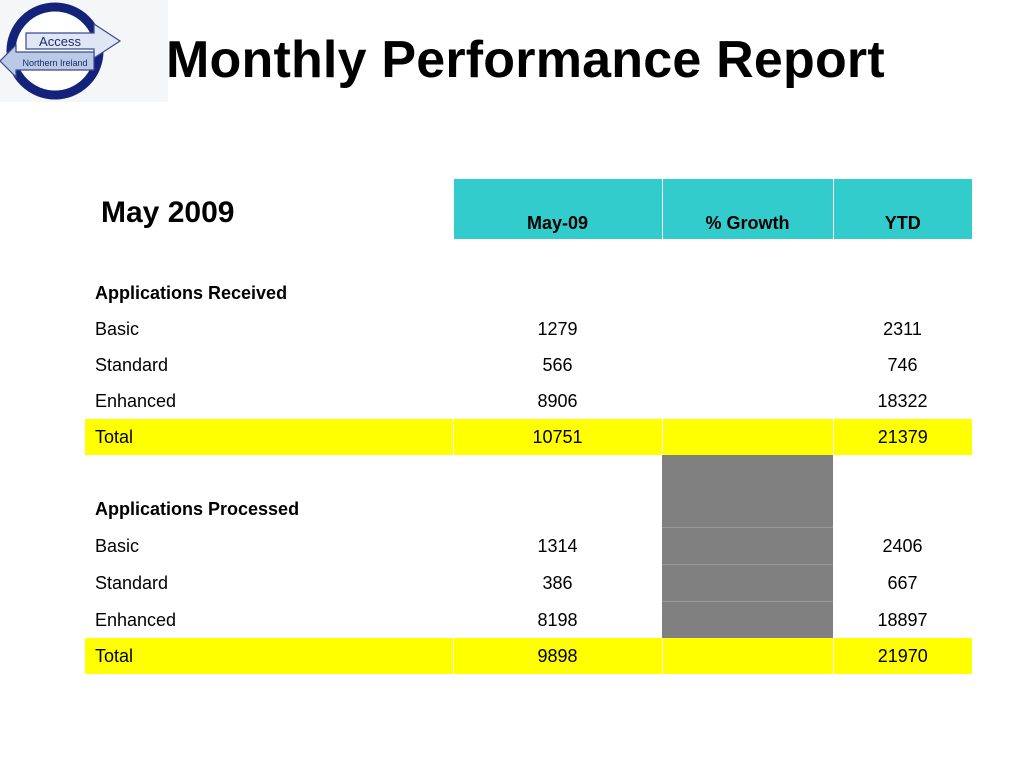  What do you see at coordinates (528, 619) in the screenshot?
I see `table-row: Enhanced 8198 18897` at bounding box center [528, 619].